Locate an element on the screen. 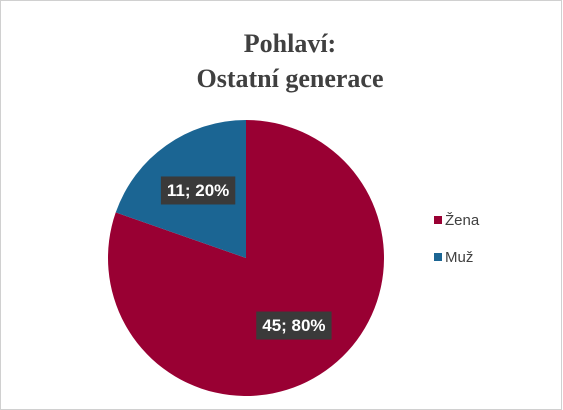 This screenshot has height=410, width=563. chart-title: Pohlaví: is located at coordinates (290, 43).